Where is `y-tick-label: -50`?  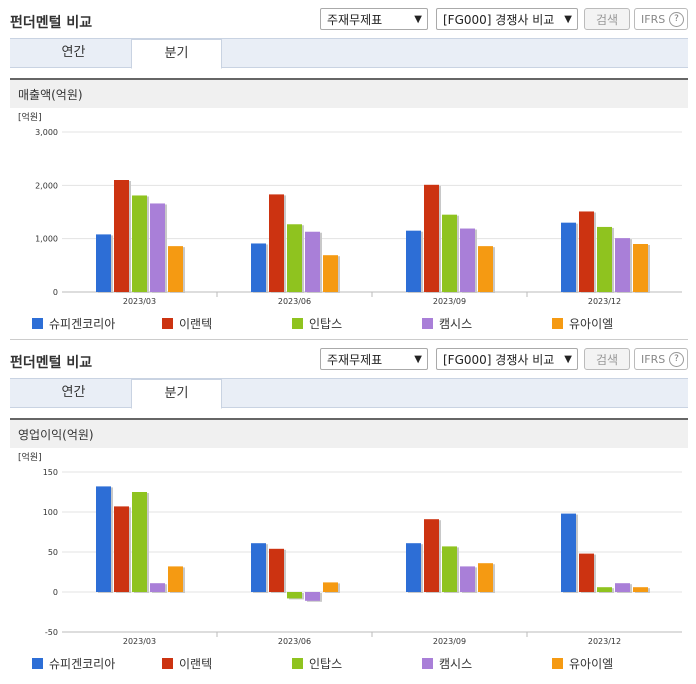 y-tick-label: -50 is located at coordinates (51, 632).